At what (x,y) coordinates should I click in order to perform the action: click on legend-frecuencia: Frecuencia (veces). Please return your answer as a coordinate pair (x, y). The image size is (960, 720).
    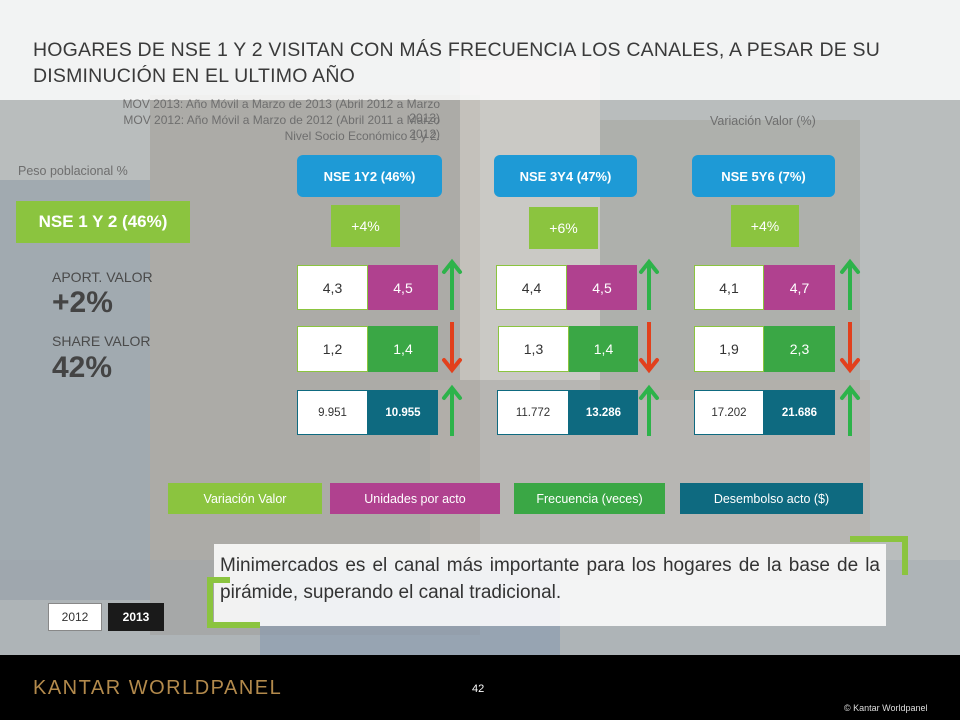
    Looking at the image, I should click on (589, 498).